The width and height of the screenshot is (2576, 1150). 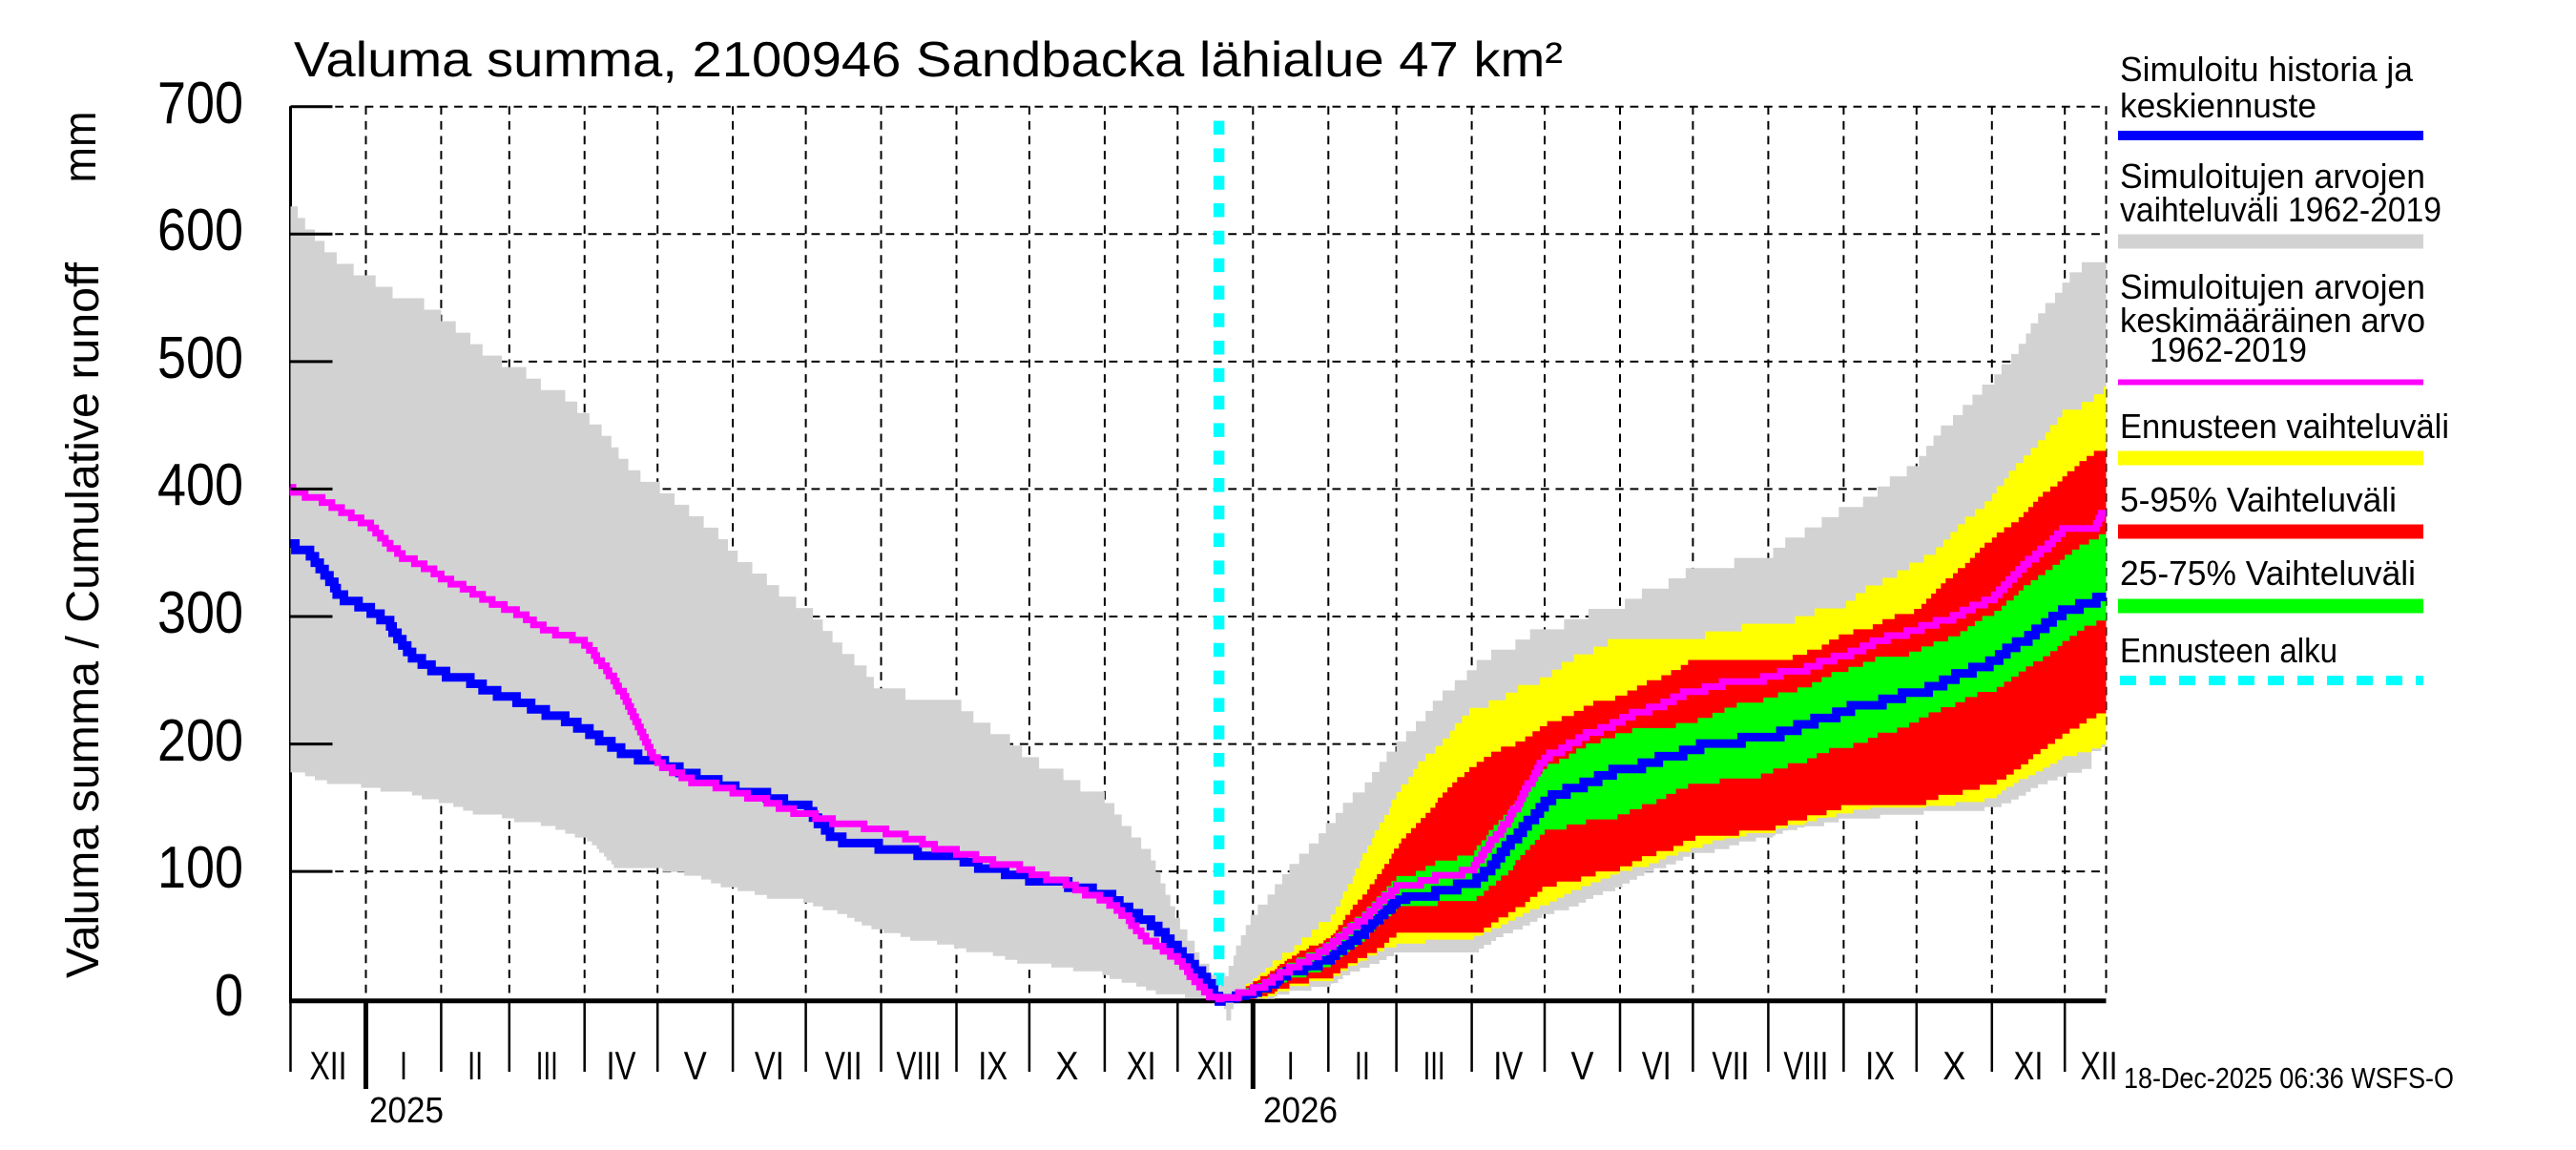 I want to click on svg-text: mm, so click(x=80, y=147).